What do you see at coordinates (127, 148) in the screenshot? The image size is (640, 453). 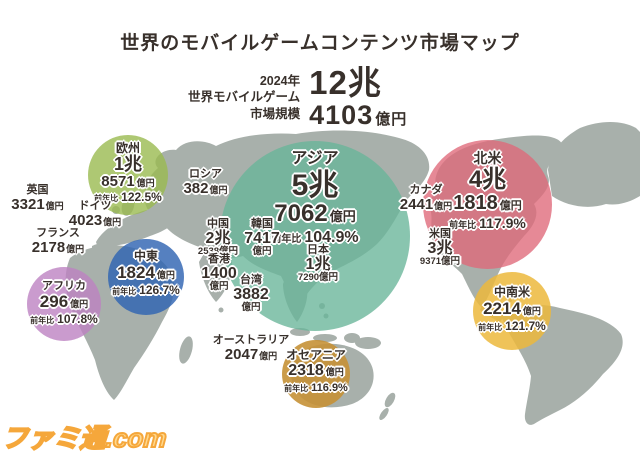 I see `region-name: 欧州` at bounding box center [127, 148].